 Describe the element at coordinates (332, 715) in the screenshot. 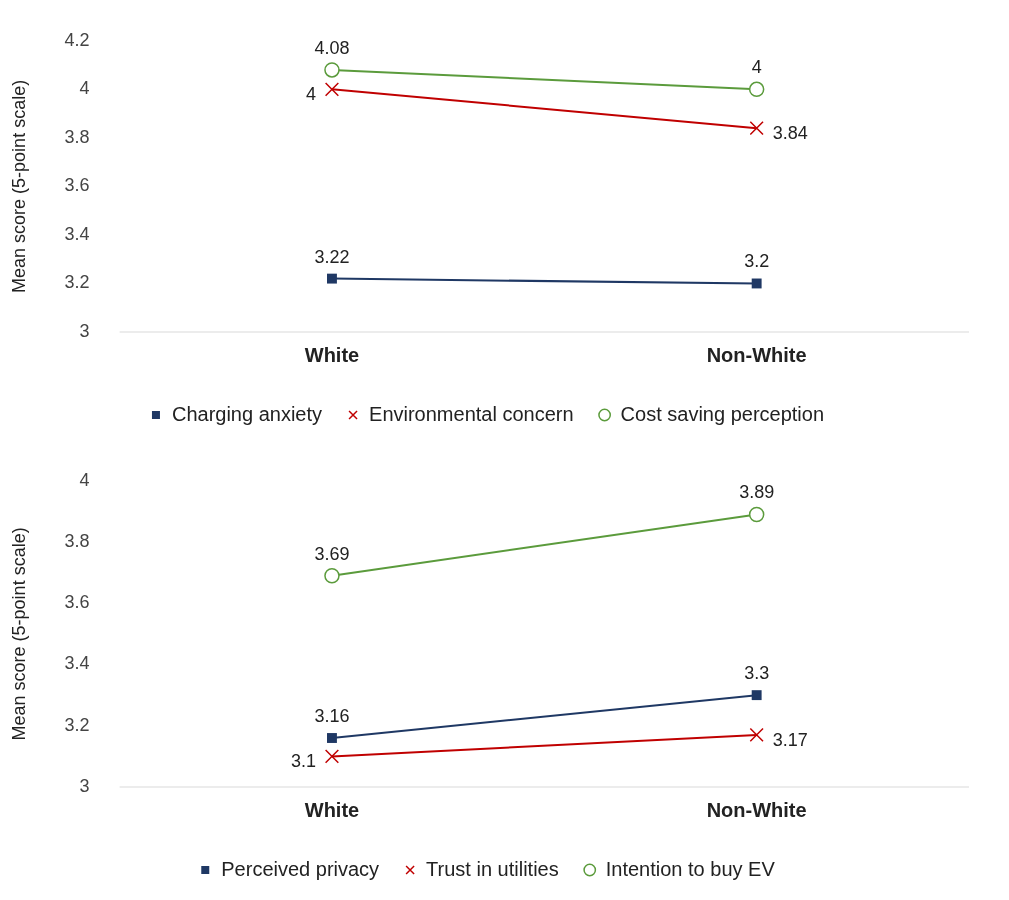

I see `data-label: 3.16` at that location.